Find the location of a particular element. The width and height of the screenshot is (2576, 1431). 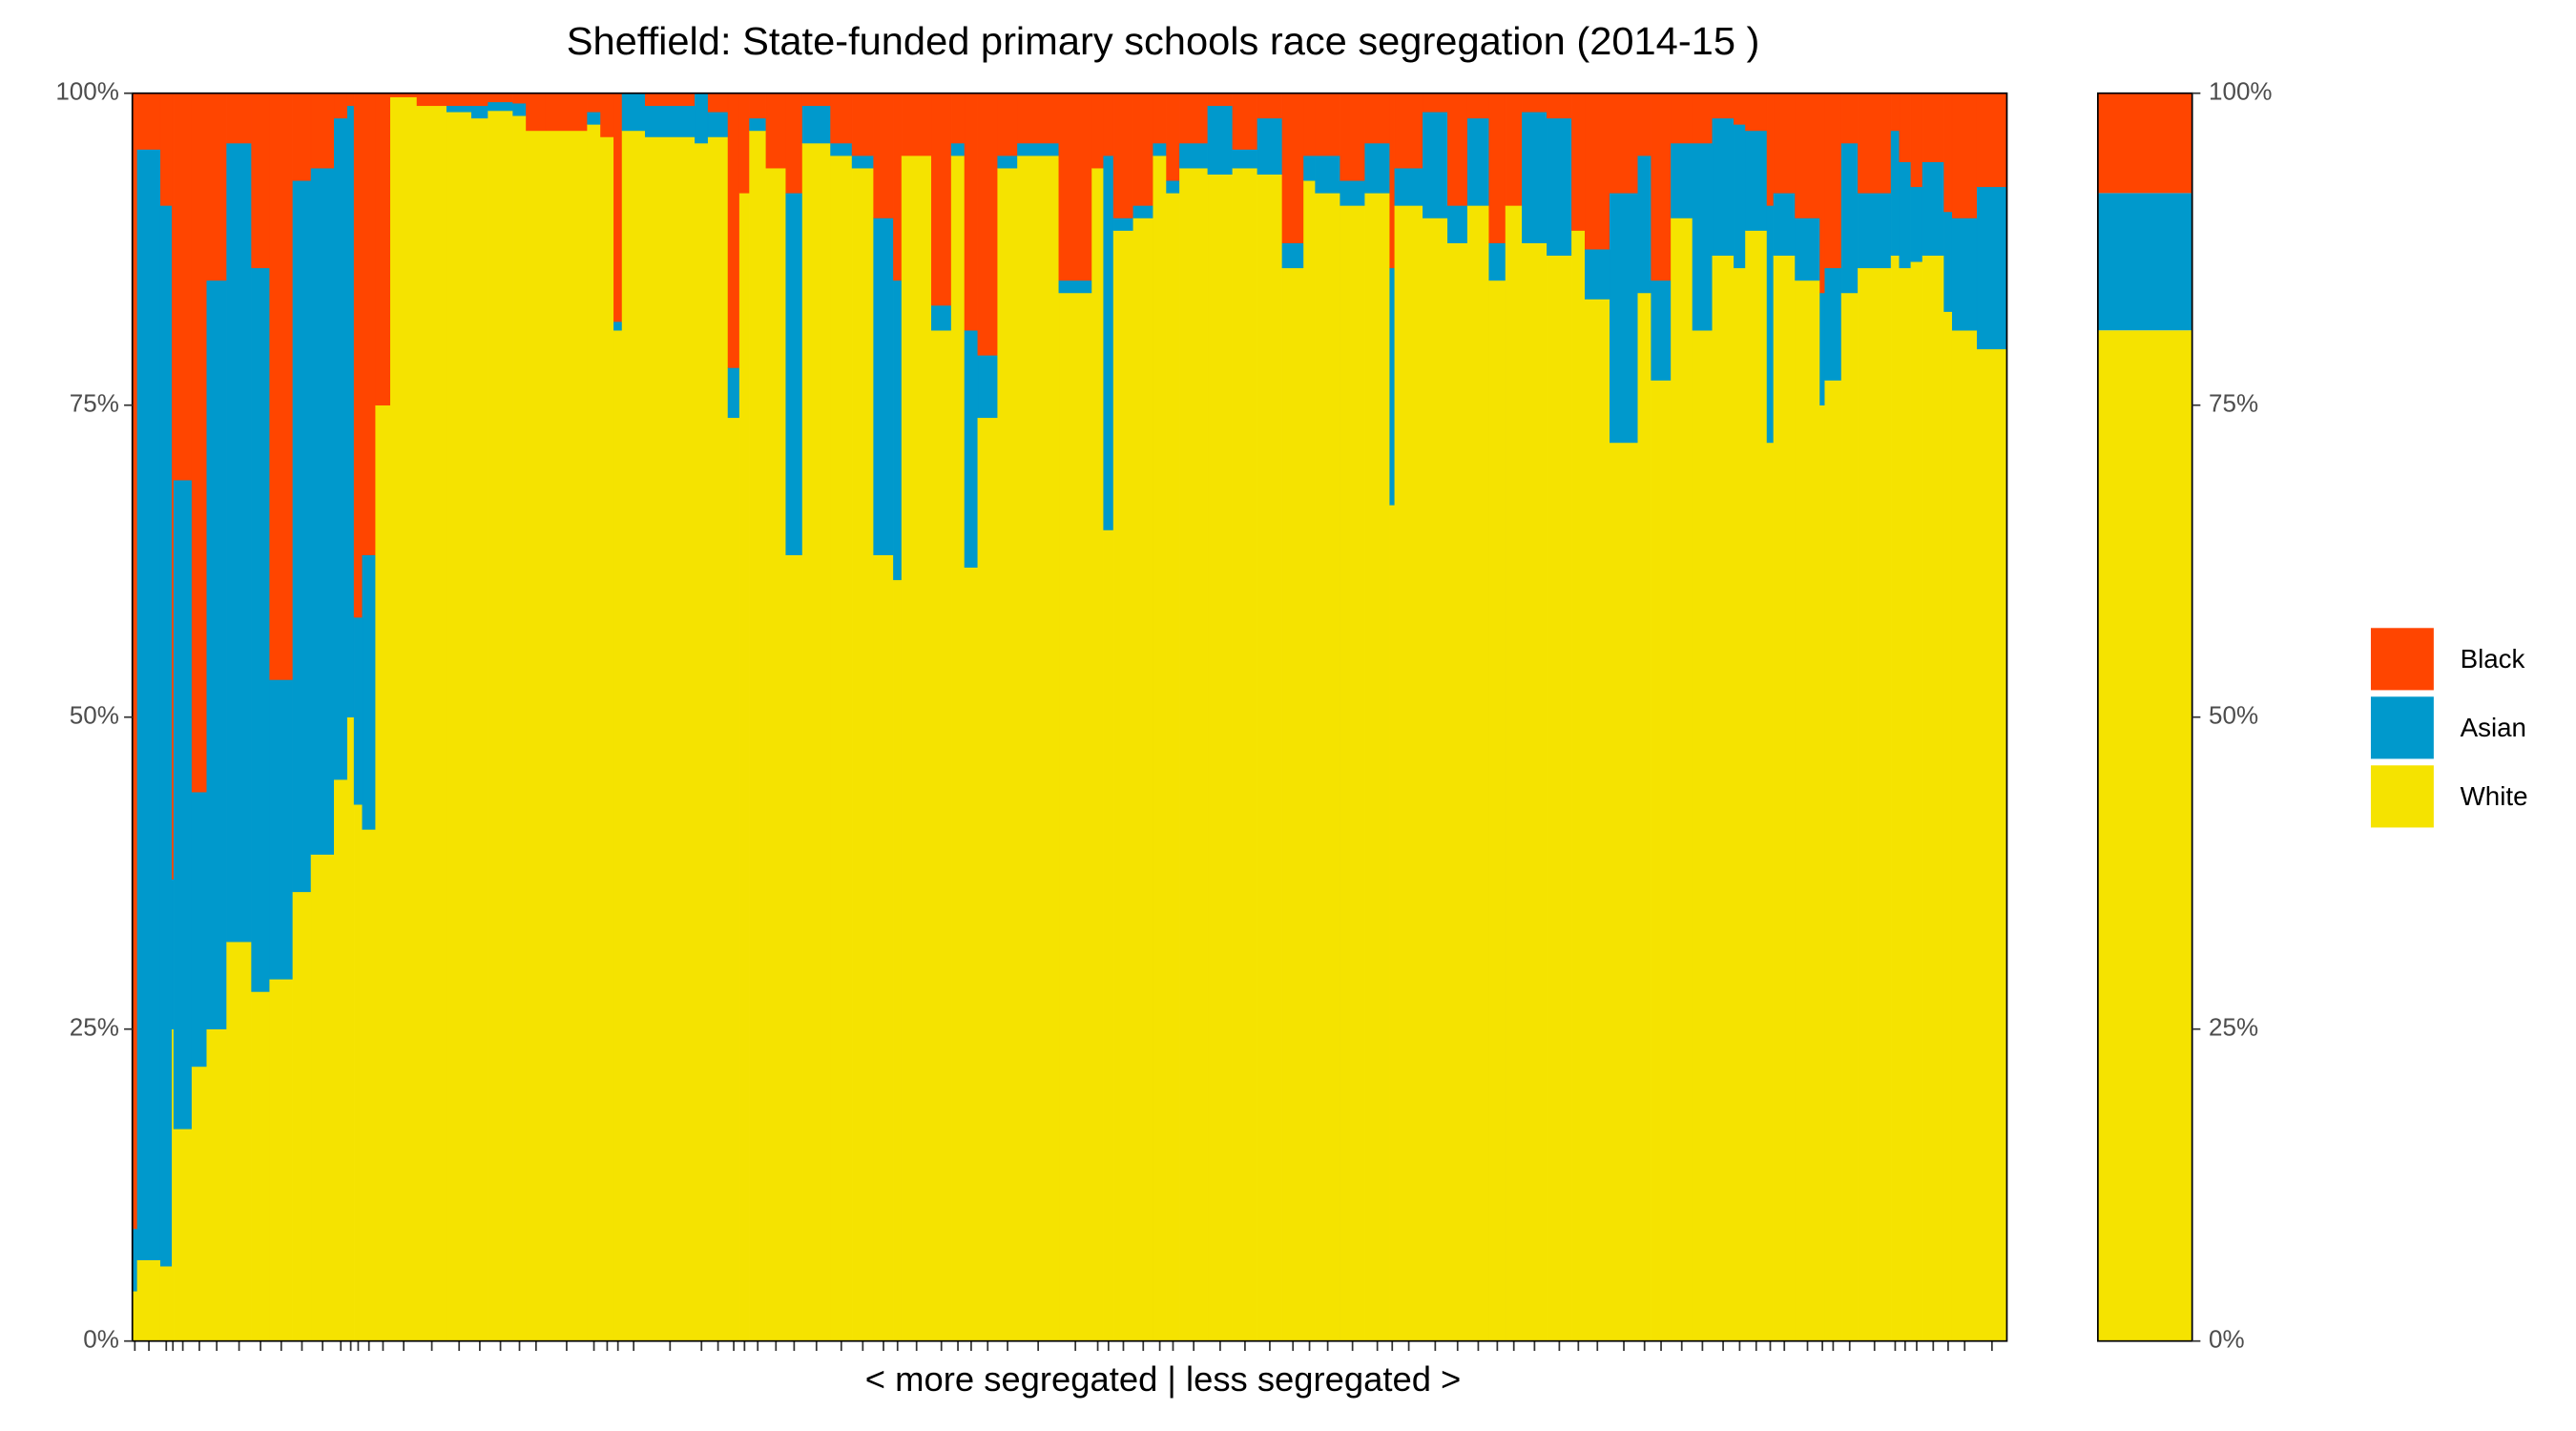

x-axis-label: < more segregated | less segregated > is located at coordinates (1163, 1379).